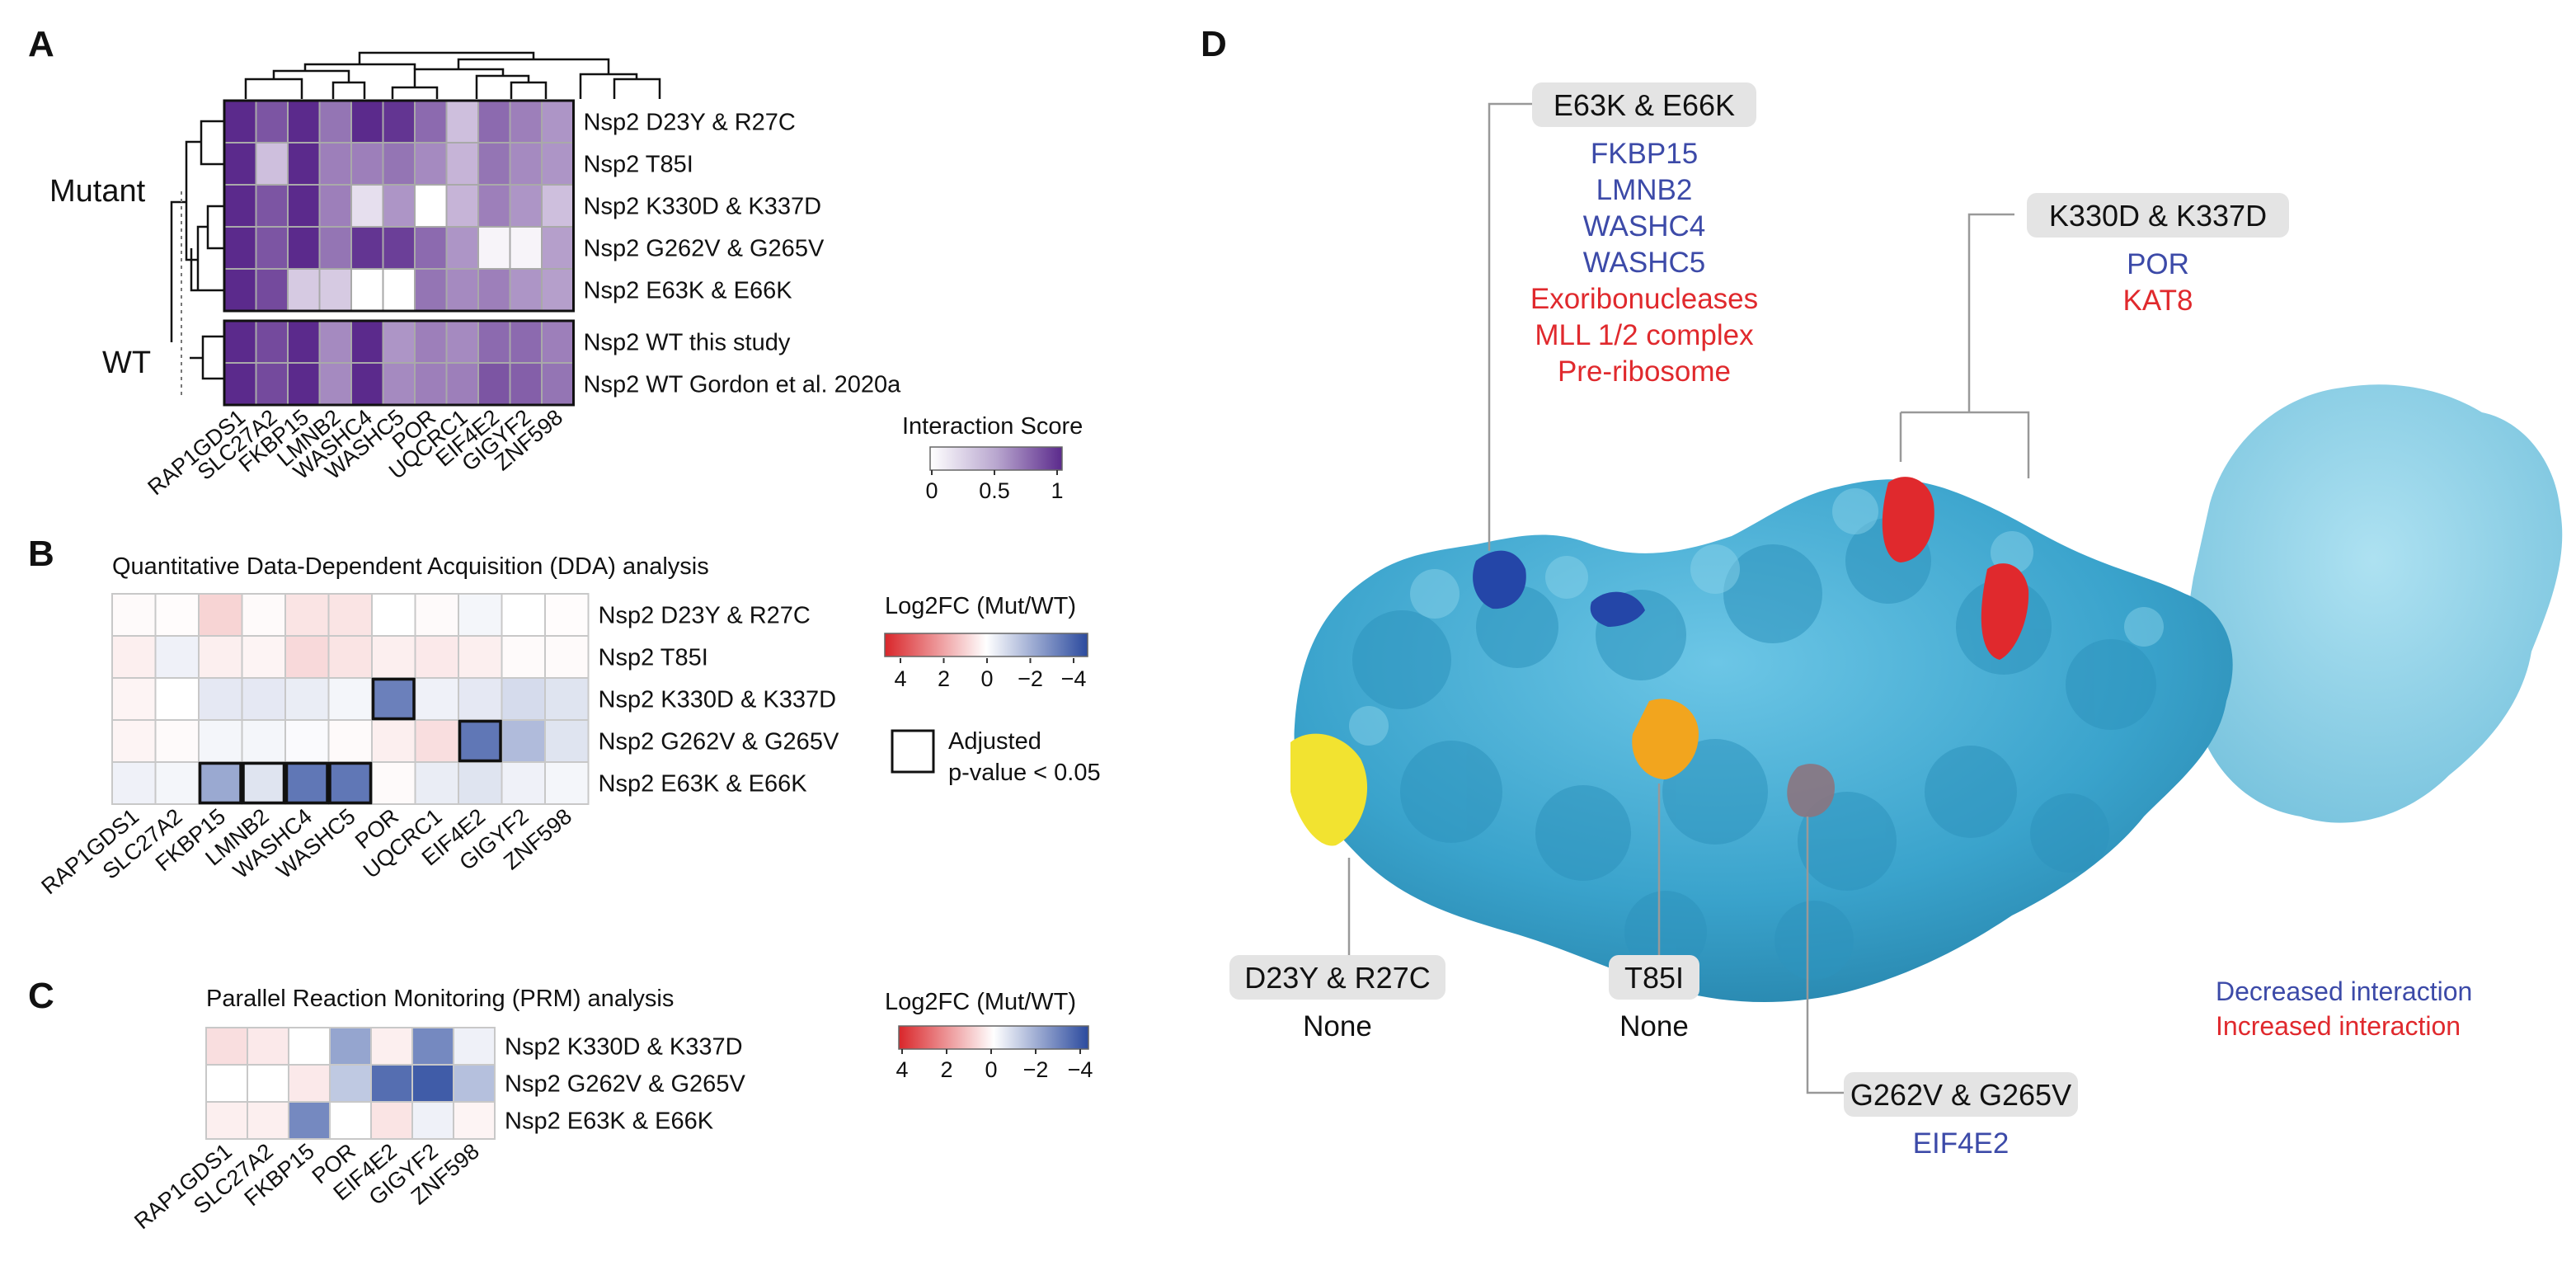 Image resolution: width=2576 pixels, height=1280 pixels. What do you see at coordinates (1644, 263) in the screenshot?
I see `callout-item: WASHC5` at bounding box center [1644, 263].